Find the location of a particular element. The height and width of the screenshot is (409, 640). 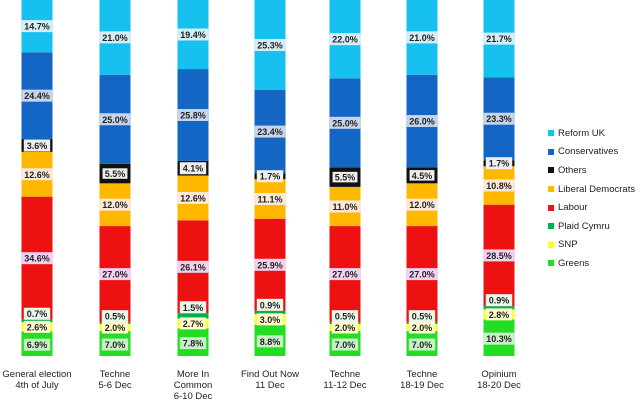

data-label: 6.9% is located at coordinates (37, 345).